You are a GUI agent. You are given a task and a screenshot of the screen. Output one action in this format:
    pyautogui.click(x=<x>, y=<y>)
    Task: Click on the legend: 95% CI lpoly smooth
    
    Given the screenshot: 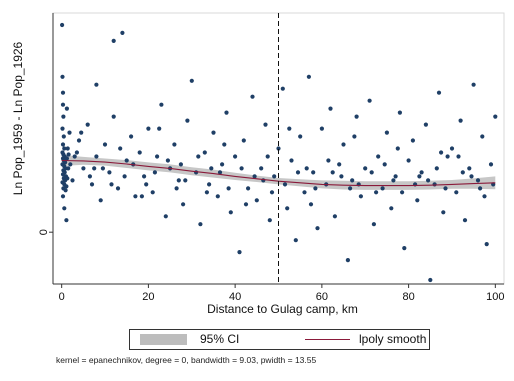 What is the action you would take?
    pyautogui.click(x=279, y=339)
    